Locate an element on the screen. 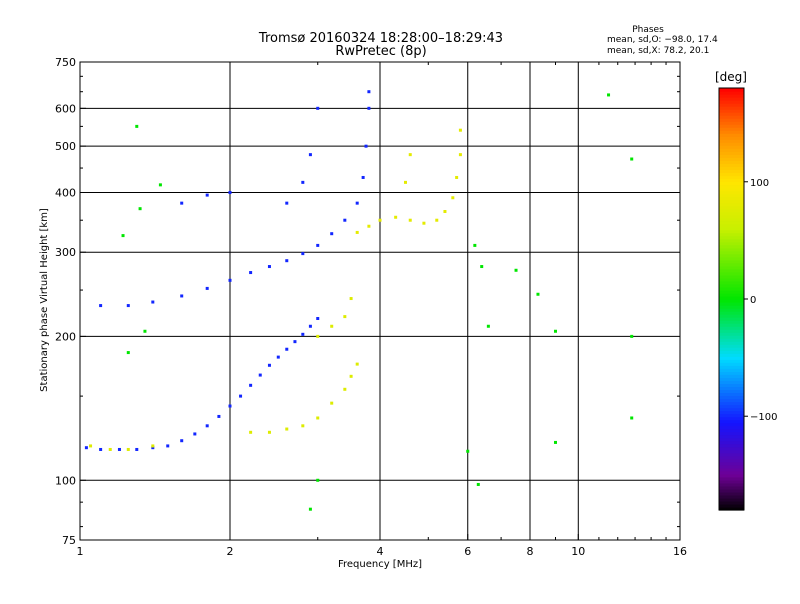 The image size is (800, 604). y-tick-label: 100 is located at coordinates (65, 480).